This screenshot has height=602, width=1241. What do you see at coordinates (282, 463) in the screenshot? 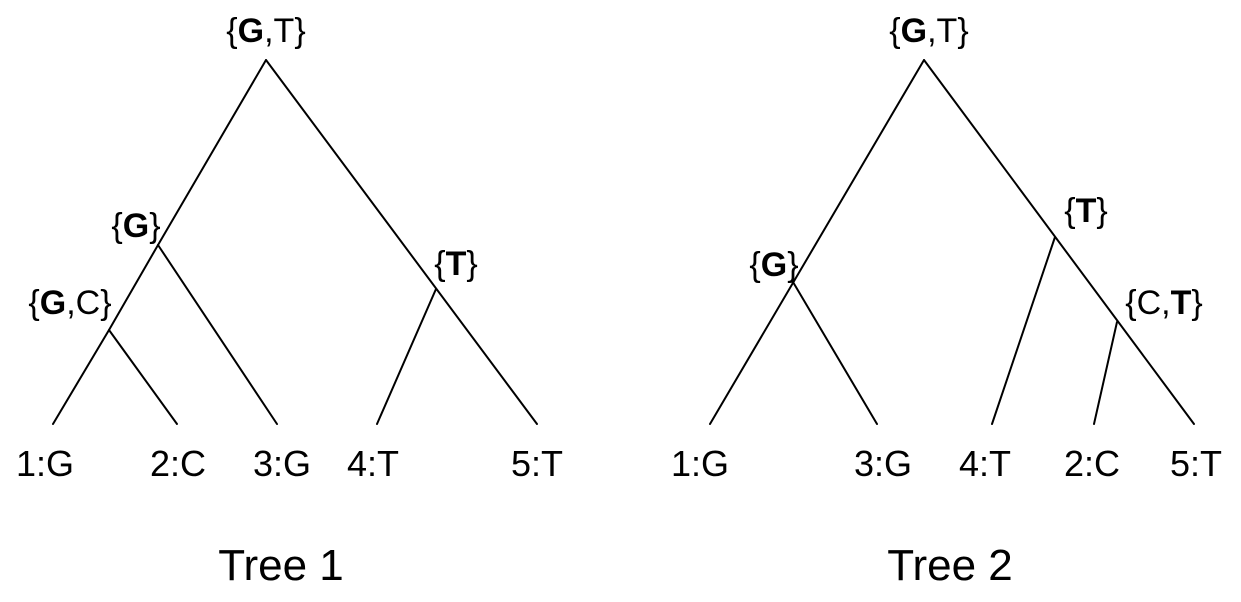
I see `tree-1-leaf-3: 3:G` at bounding box center [282, 463].